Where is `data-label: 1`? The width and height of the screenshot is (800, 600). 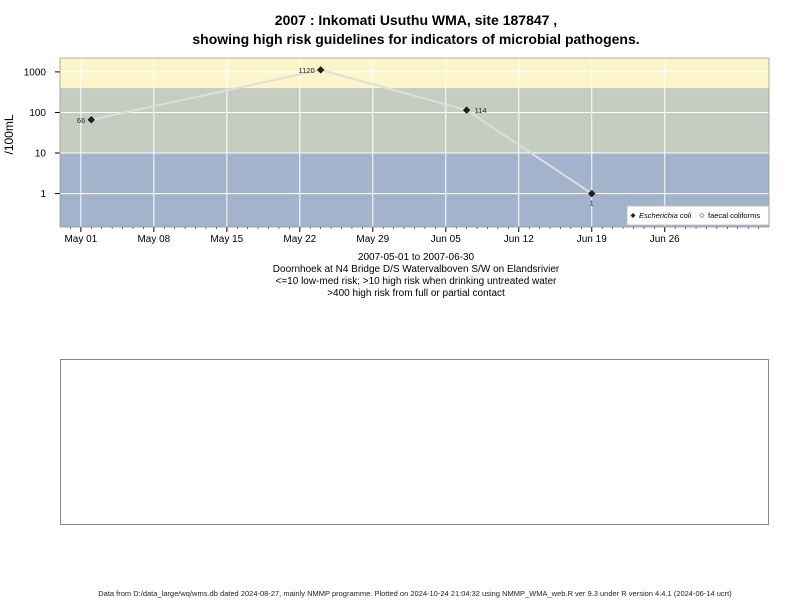
data-label: 1 is located at coordinates (592, 203).